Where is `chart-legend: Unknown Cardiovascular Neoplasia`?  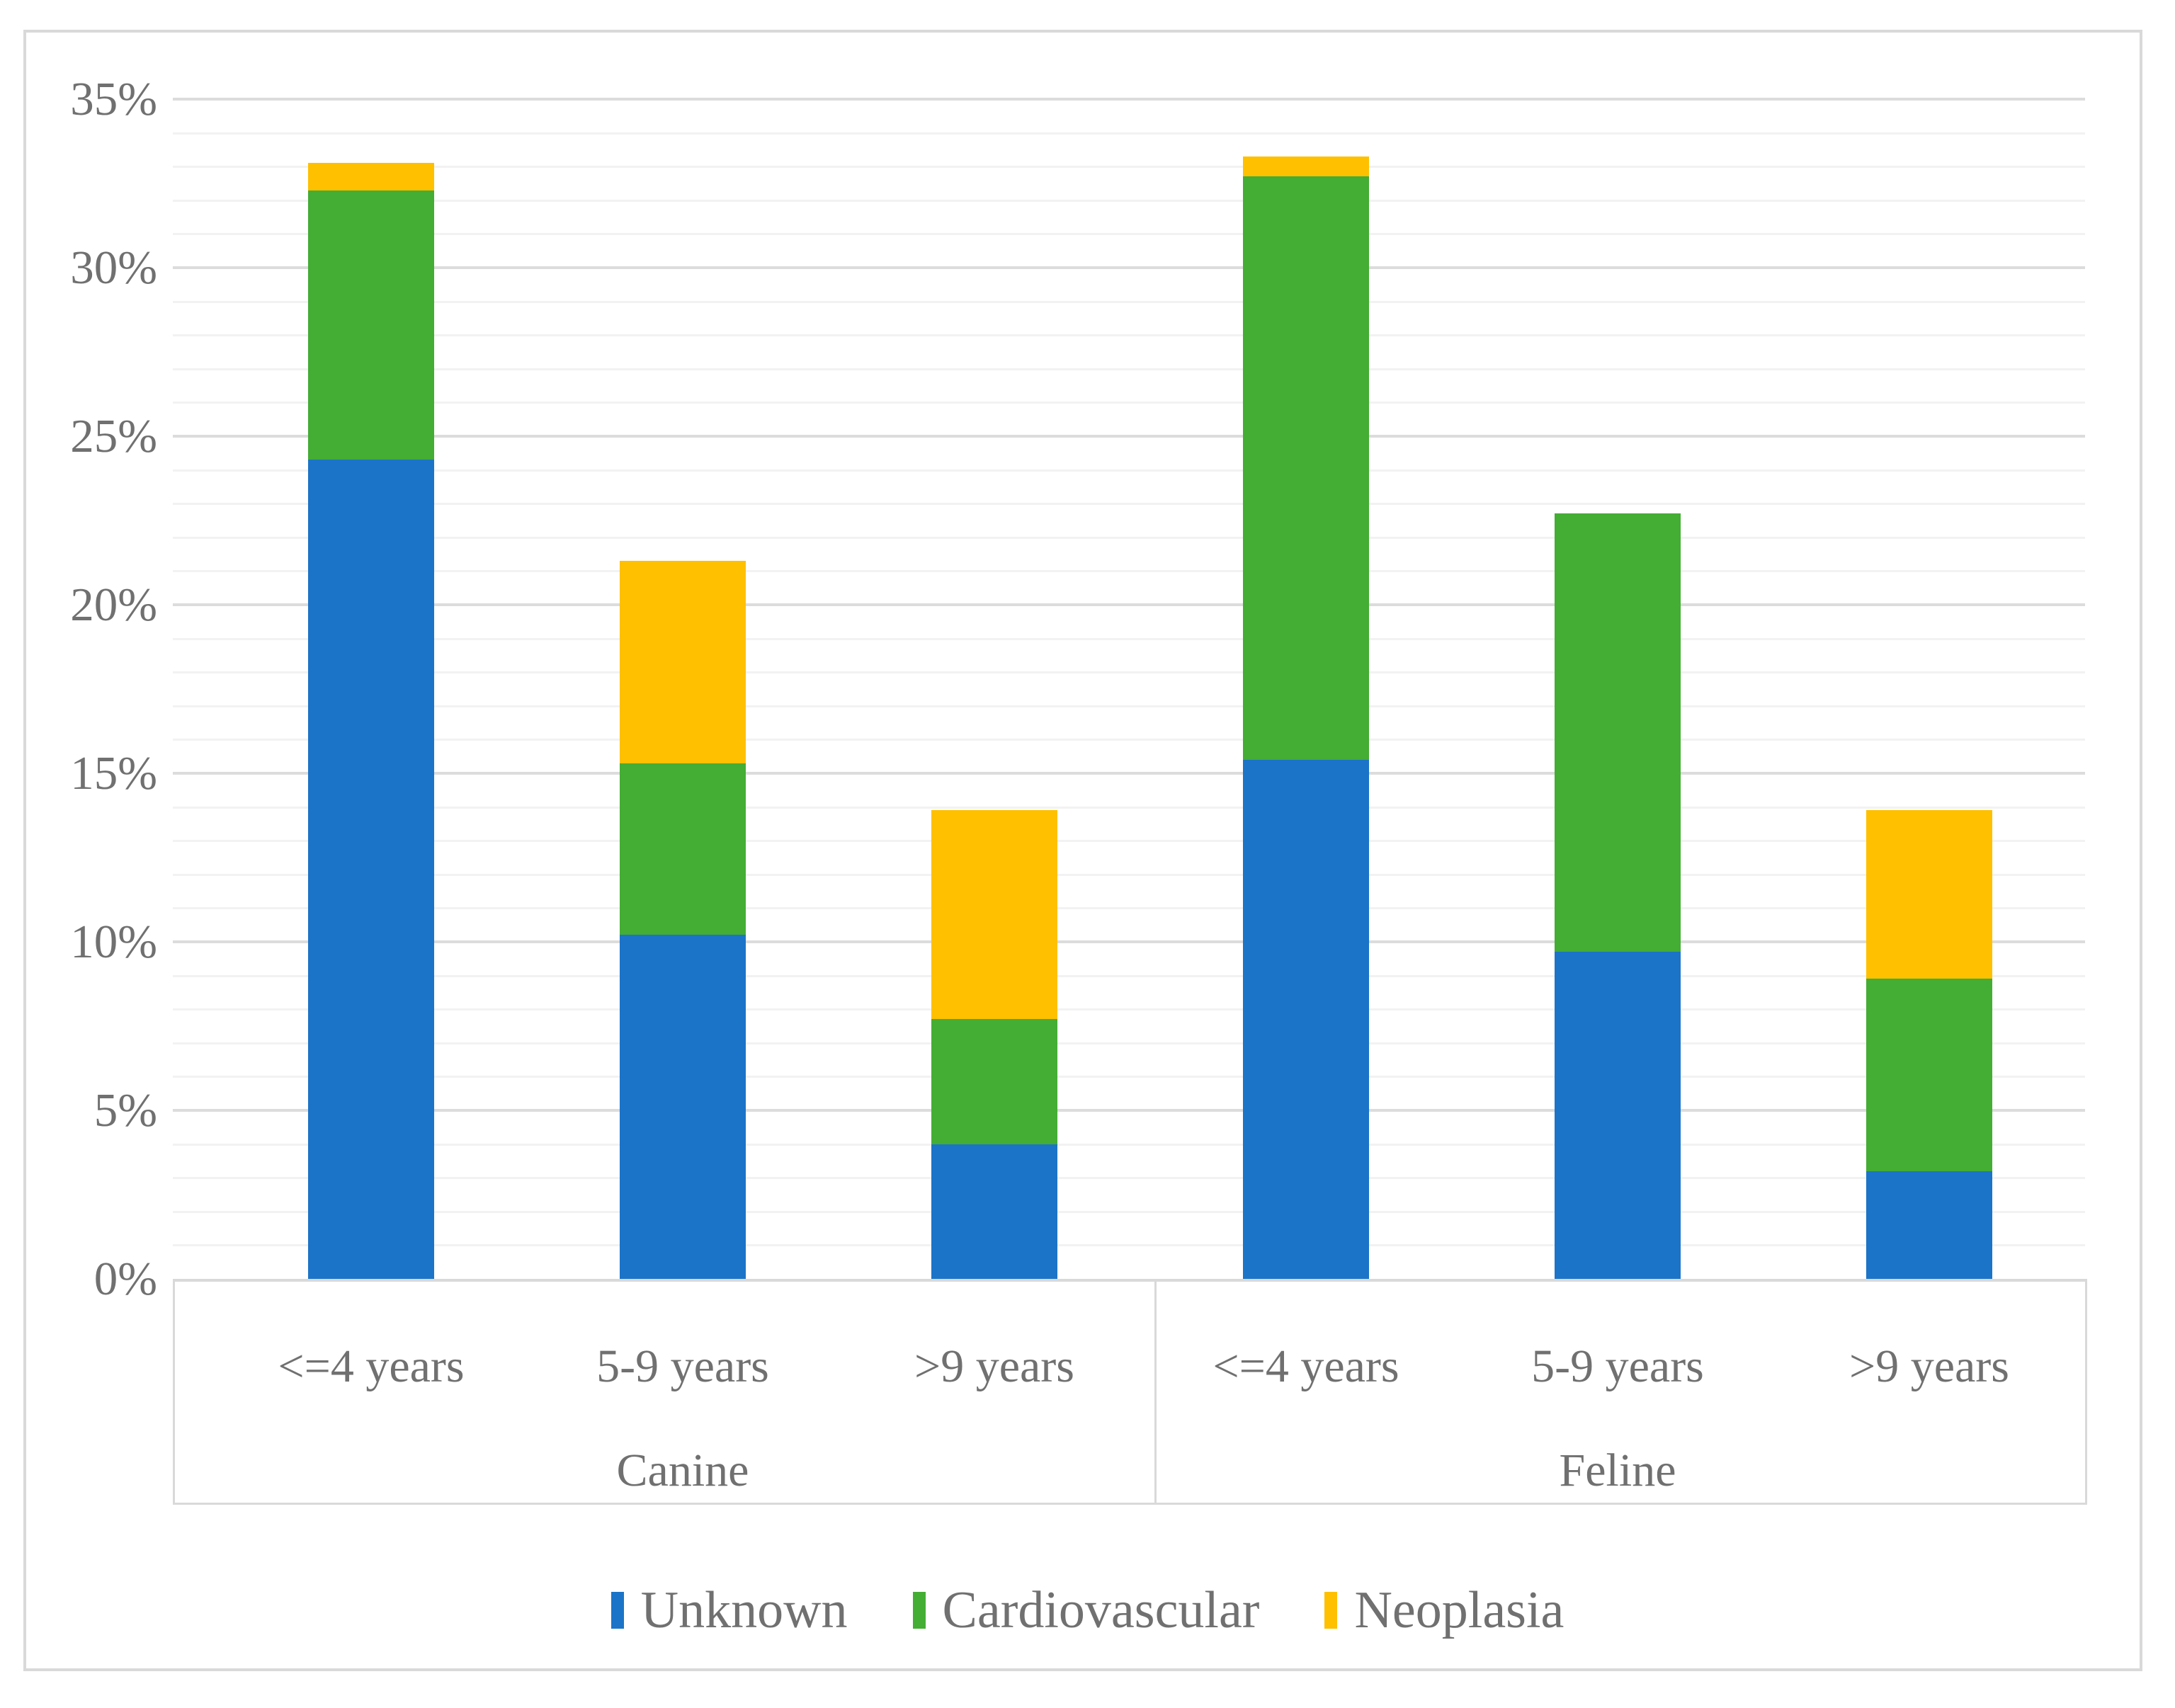 chart-legend: Unknown Cardiovascular Neoplasia is located at coordinates (1087, 1610).